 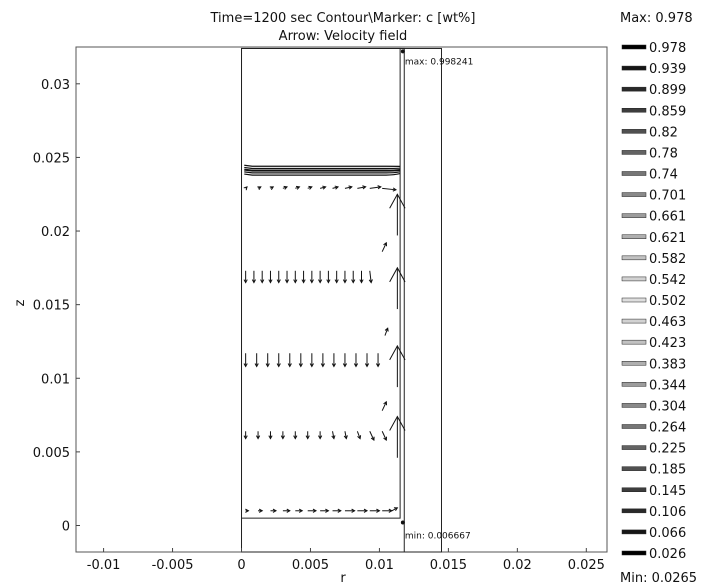 What do you see at coordinates (667, 280) in the screenshot?
I see `colorbar-level-label: 0.542` at bounding box center [667, 280].